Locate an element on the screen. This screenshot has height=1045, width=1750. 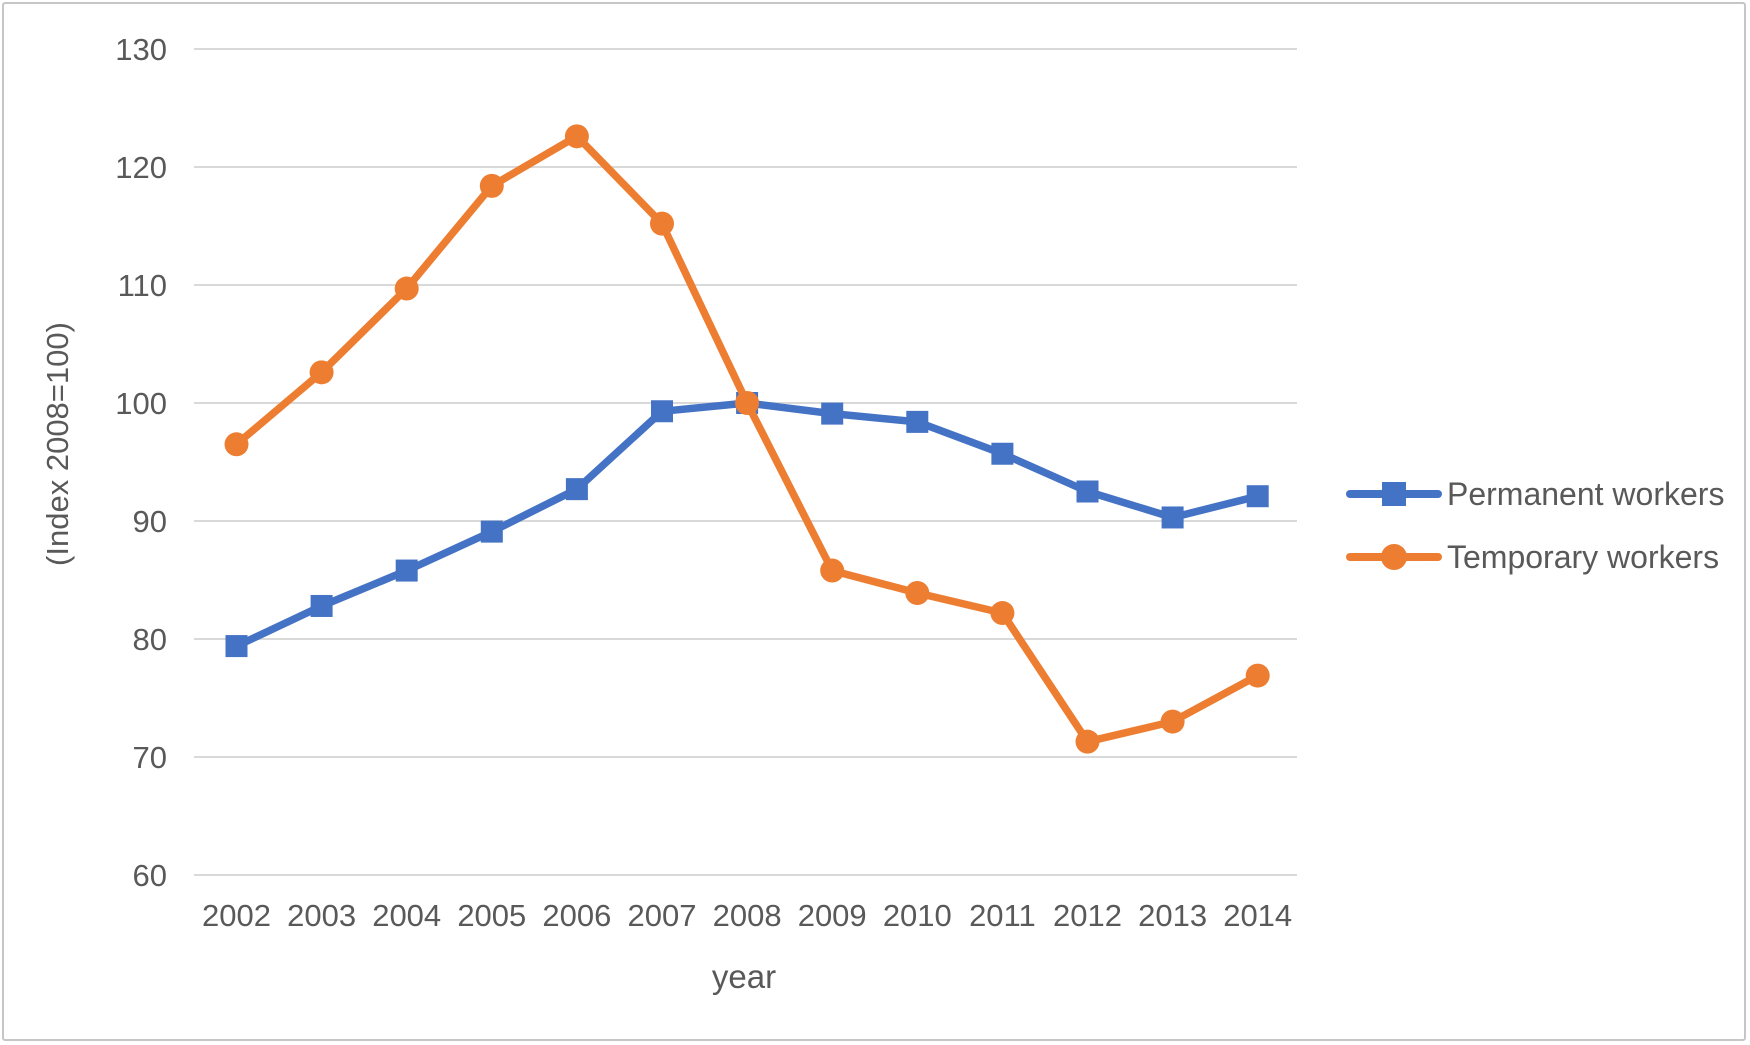
y-tick-label-100: 100 is located at coordinates (141, 403).